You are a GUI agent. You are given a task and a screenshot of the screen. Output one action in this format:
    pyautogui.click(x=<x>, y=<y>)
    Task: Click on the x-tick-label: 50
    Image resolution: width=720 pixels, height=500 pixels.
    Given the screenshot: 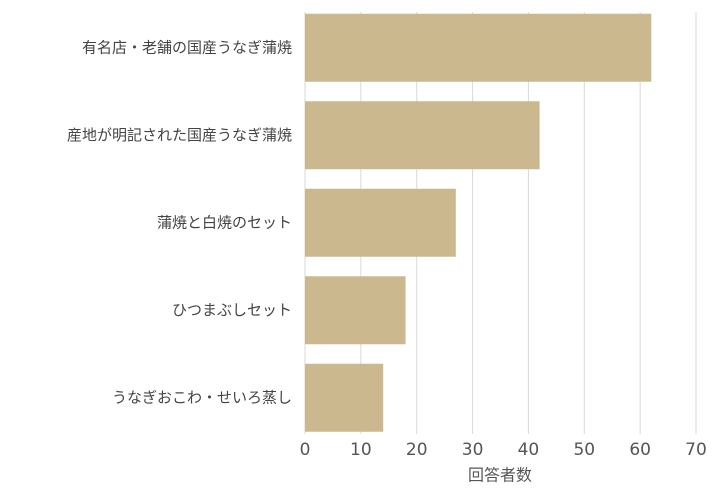 What is the action you would take?
    pyautogui.click(x=584, y=450)
    